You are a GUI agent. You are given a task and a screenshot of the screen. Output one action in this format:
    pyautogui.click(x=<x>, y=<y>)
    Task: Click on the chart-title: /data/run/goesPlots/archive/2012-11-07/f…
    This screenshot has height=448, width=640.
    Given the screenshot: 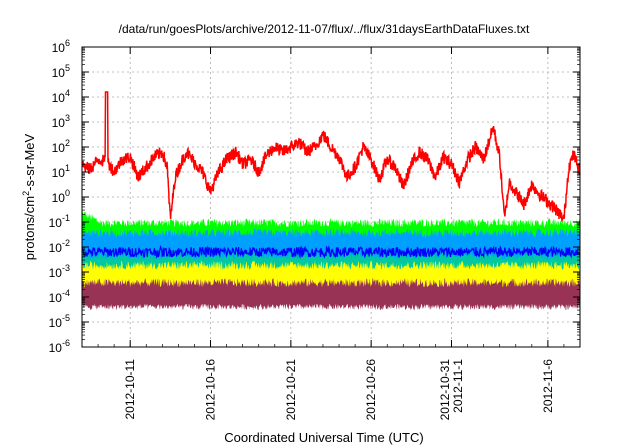 What is the action you would take?
    pyautogui.click(x=324, y=29)
    